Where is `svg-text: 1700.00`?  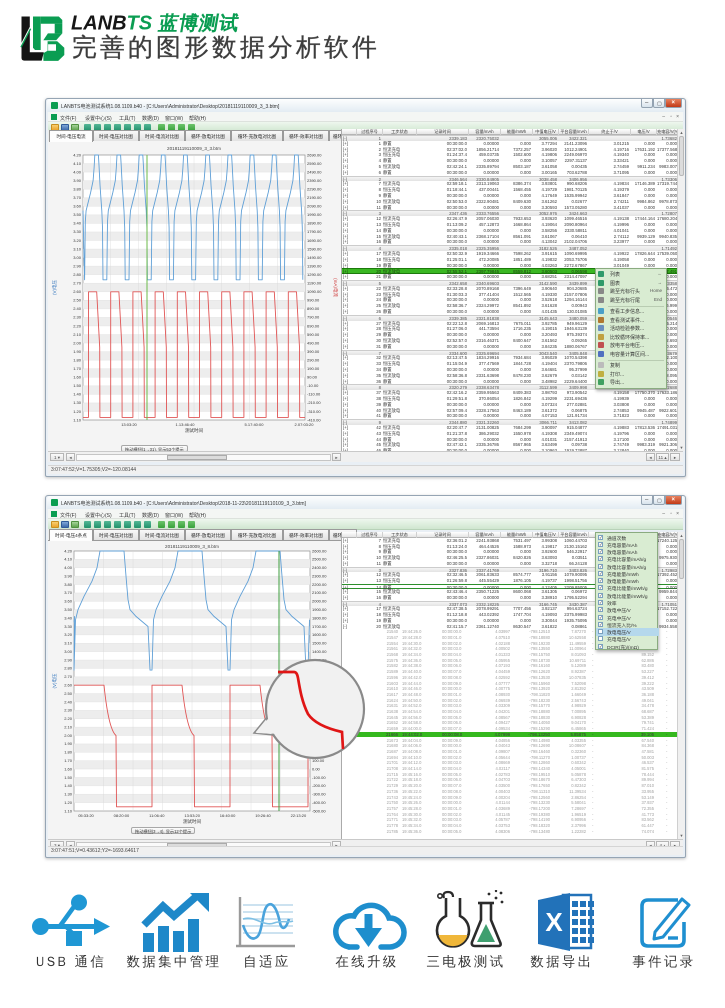
svg-text: 1700.00 is located at coordinates (319, 626).